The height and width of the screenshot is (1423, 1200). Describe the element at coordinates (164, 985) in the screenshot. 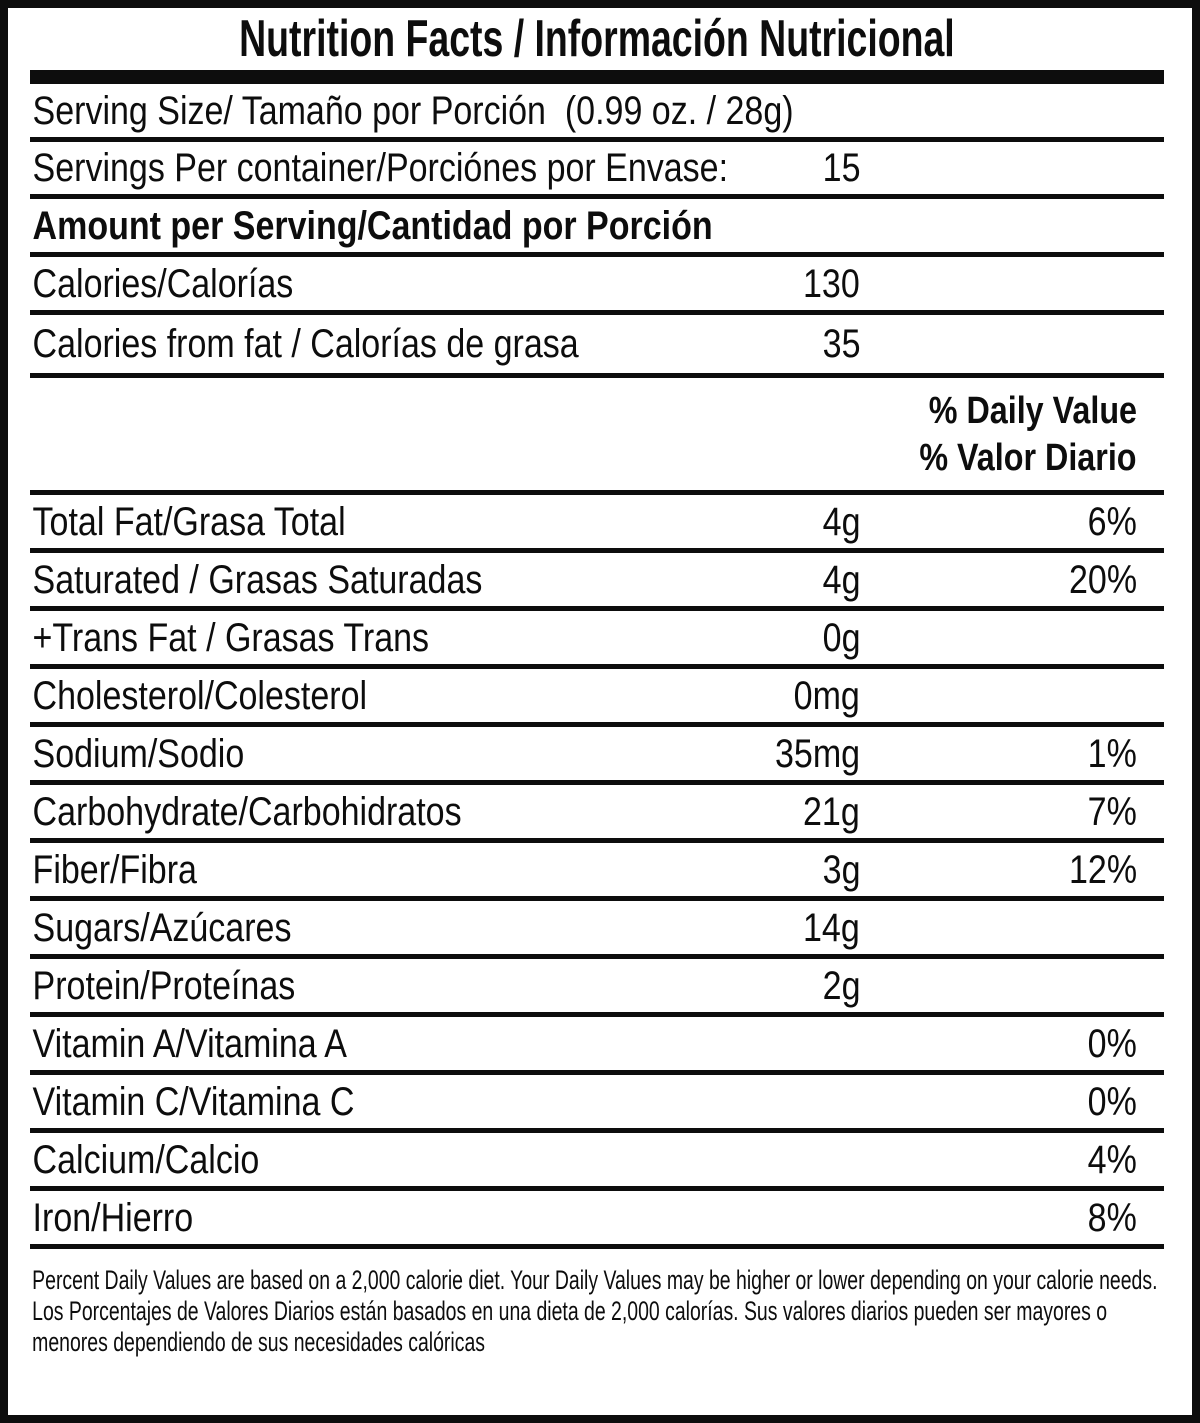

I see `nutrient-label: Protein/Proteínas` at that location.